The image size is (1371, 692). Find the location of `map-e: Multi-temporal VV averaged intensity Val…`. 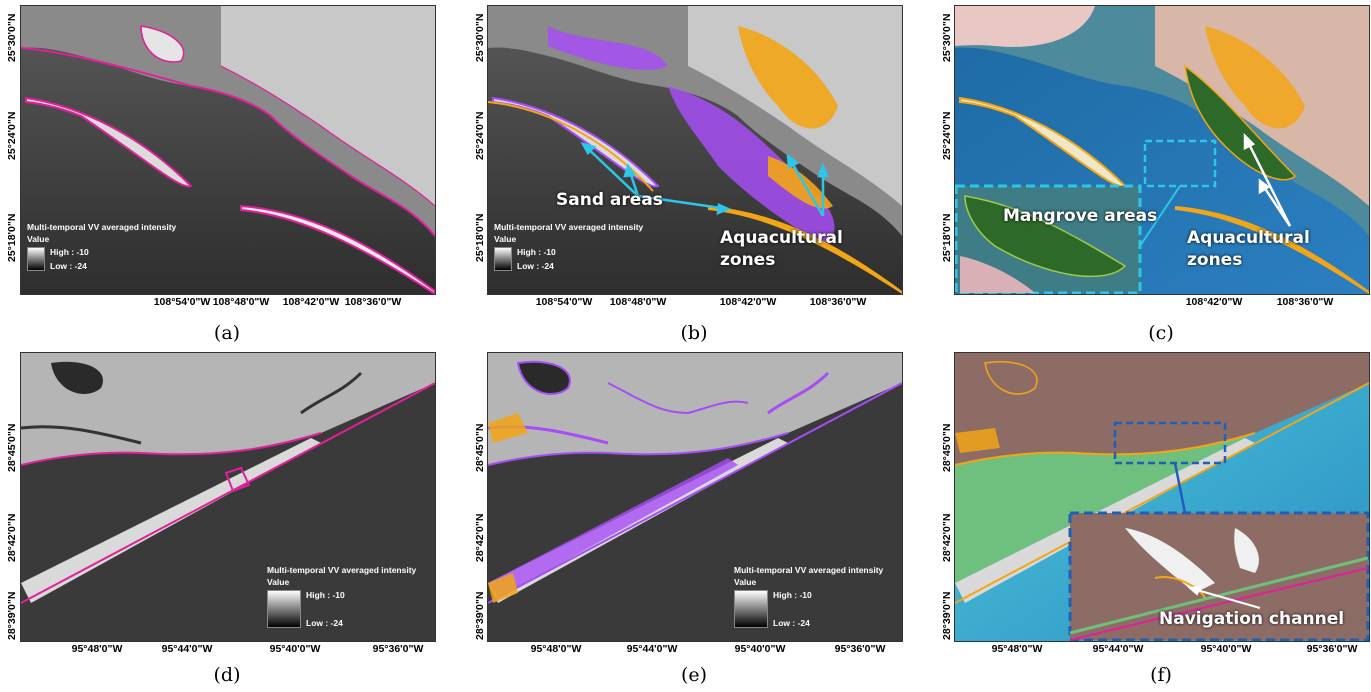

map-e: Multi-temporal VV averaged intensity Val… is located at coordinates (695, 497).